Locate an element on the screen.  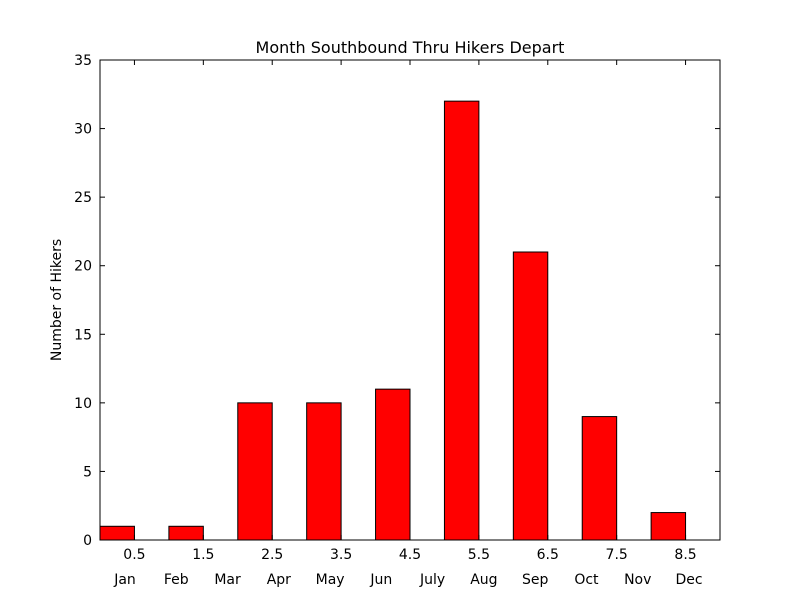
y-tick-label: 30 is located at coordinates (83, 130).